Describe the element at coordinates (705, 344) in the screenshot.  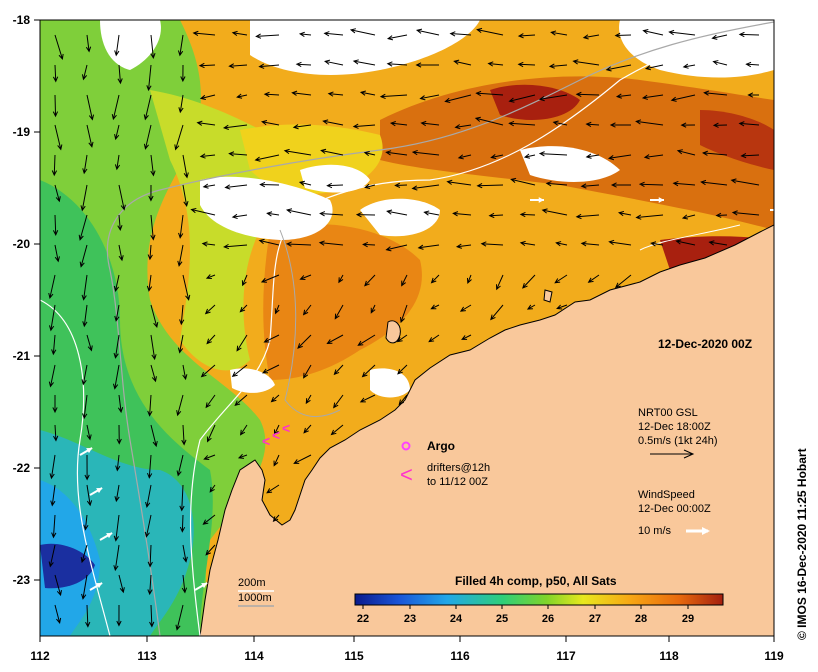
I see `map-timestamp: 12-Dec-2020 00Z` at that location.